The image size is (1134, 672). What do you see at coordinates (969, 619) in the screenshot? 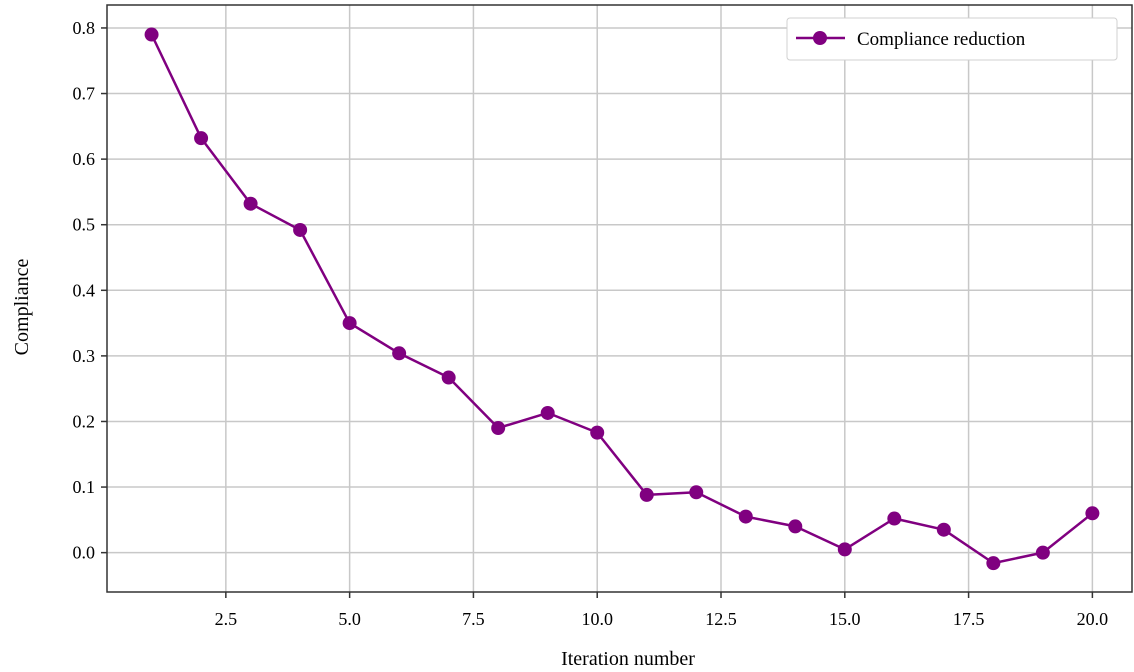
I see `x-tick-label: 17.5` at bounding box center [969, 619].